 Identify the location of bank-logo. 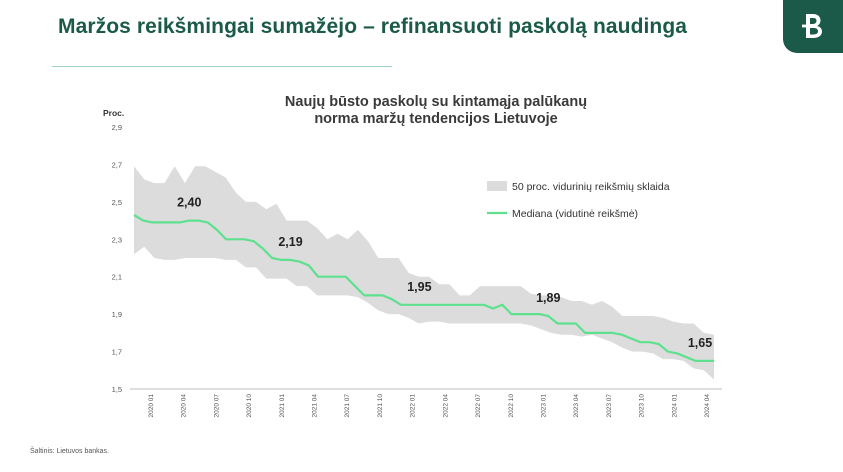
(813, 26).